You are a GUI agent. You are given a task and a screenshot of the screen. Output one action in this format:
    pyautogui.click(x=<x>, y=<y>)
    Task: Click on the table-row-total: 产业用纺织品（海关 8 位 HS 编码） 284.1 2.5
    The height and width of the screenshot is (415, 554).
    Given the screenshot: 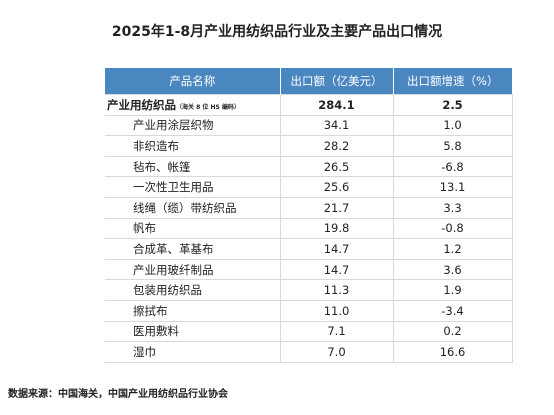 What is the action you would take?
    pyautogui.click(x=309, y=105)
    